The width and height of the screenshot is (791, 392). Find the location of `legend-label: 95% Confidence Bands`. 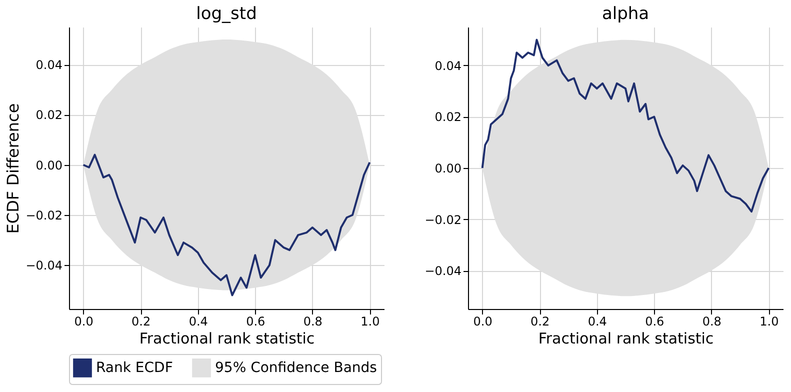

legend-label: 95% Confidence Bands is located at coordinates (296, 368).